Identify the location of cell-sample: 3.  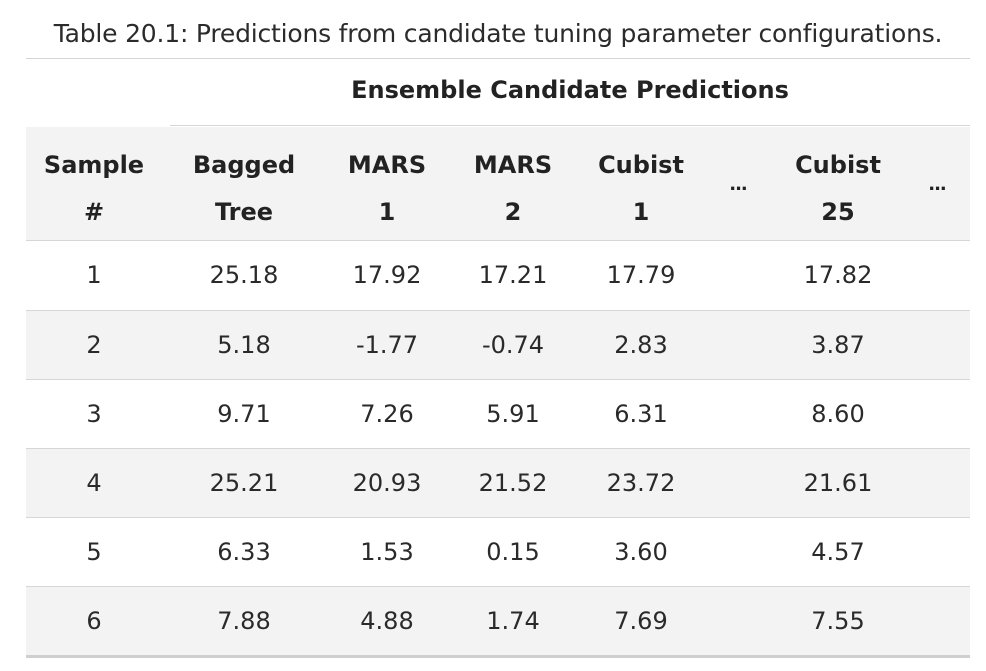
(94, 414).